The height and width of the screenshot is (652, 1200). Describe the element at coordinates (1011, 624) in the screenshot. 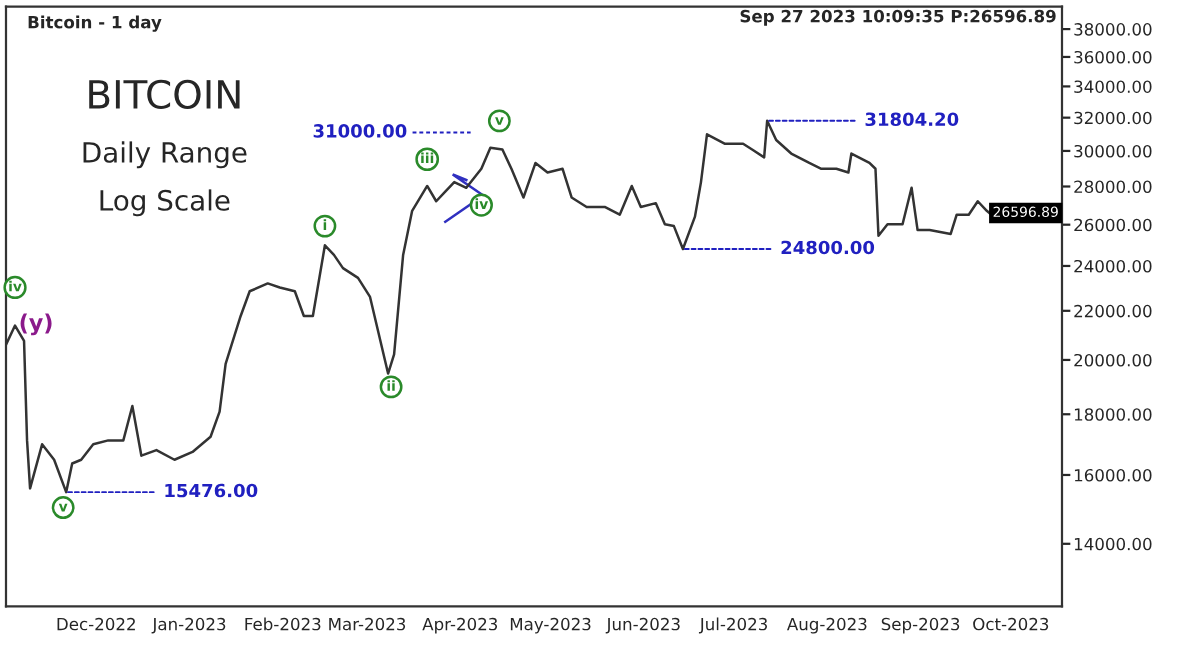

I see `x-tick-label: Oct-2023` at that location.